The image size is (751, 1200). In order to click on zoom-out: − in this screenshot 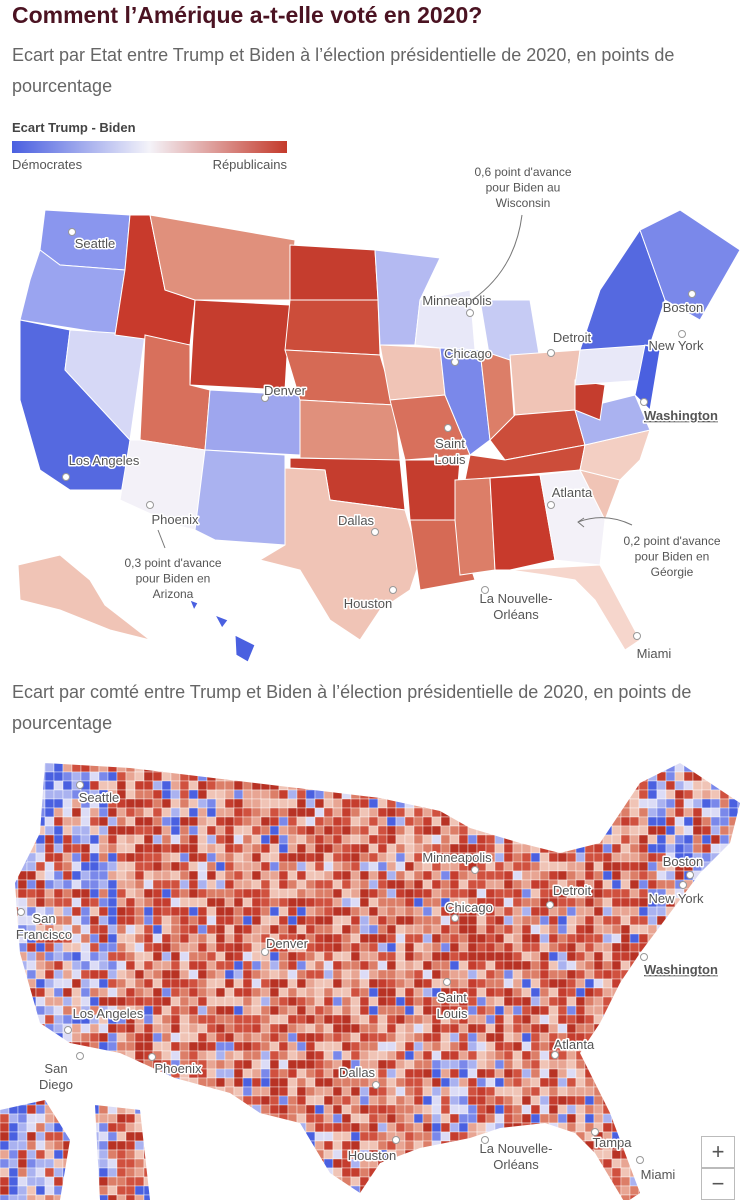, I will do `click(718, 1184)`.